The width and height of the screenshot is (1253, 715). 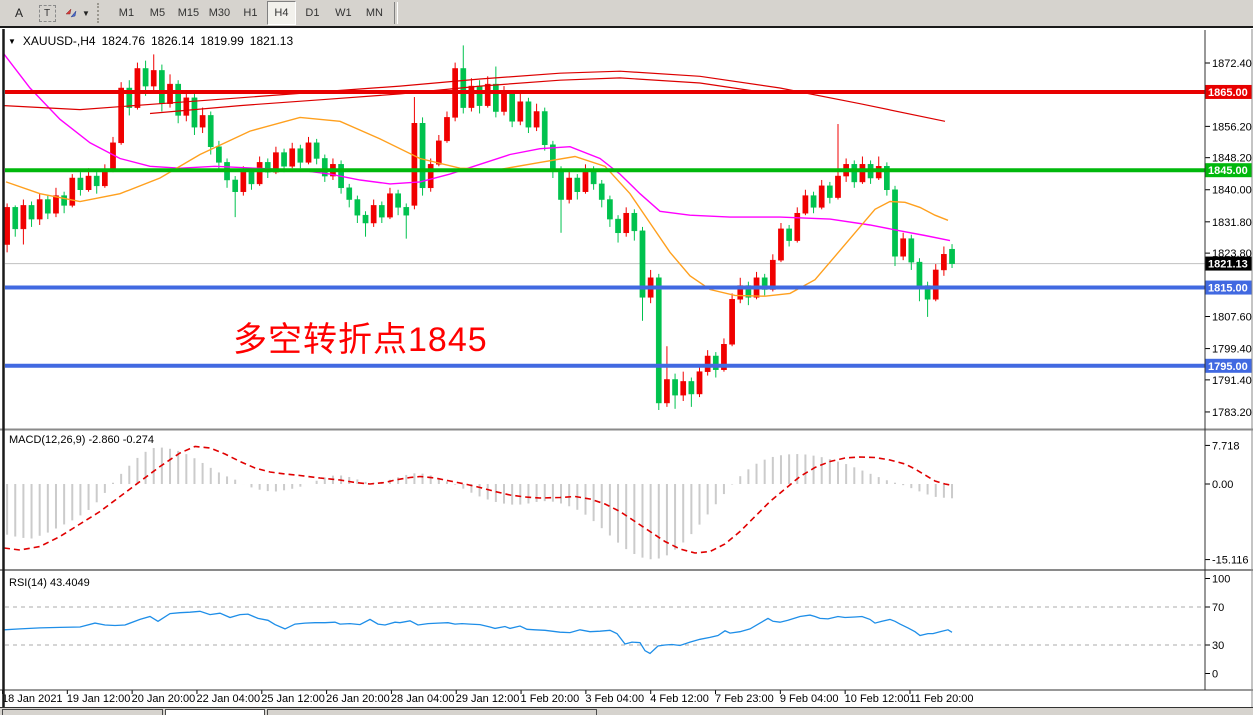 What do you see at coordinates (1232, 350) in the screenshot?
I see `svg-text: 1799.40` at bounding box center [1232, 350].